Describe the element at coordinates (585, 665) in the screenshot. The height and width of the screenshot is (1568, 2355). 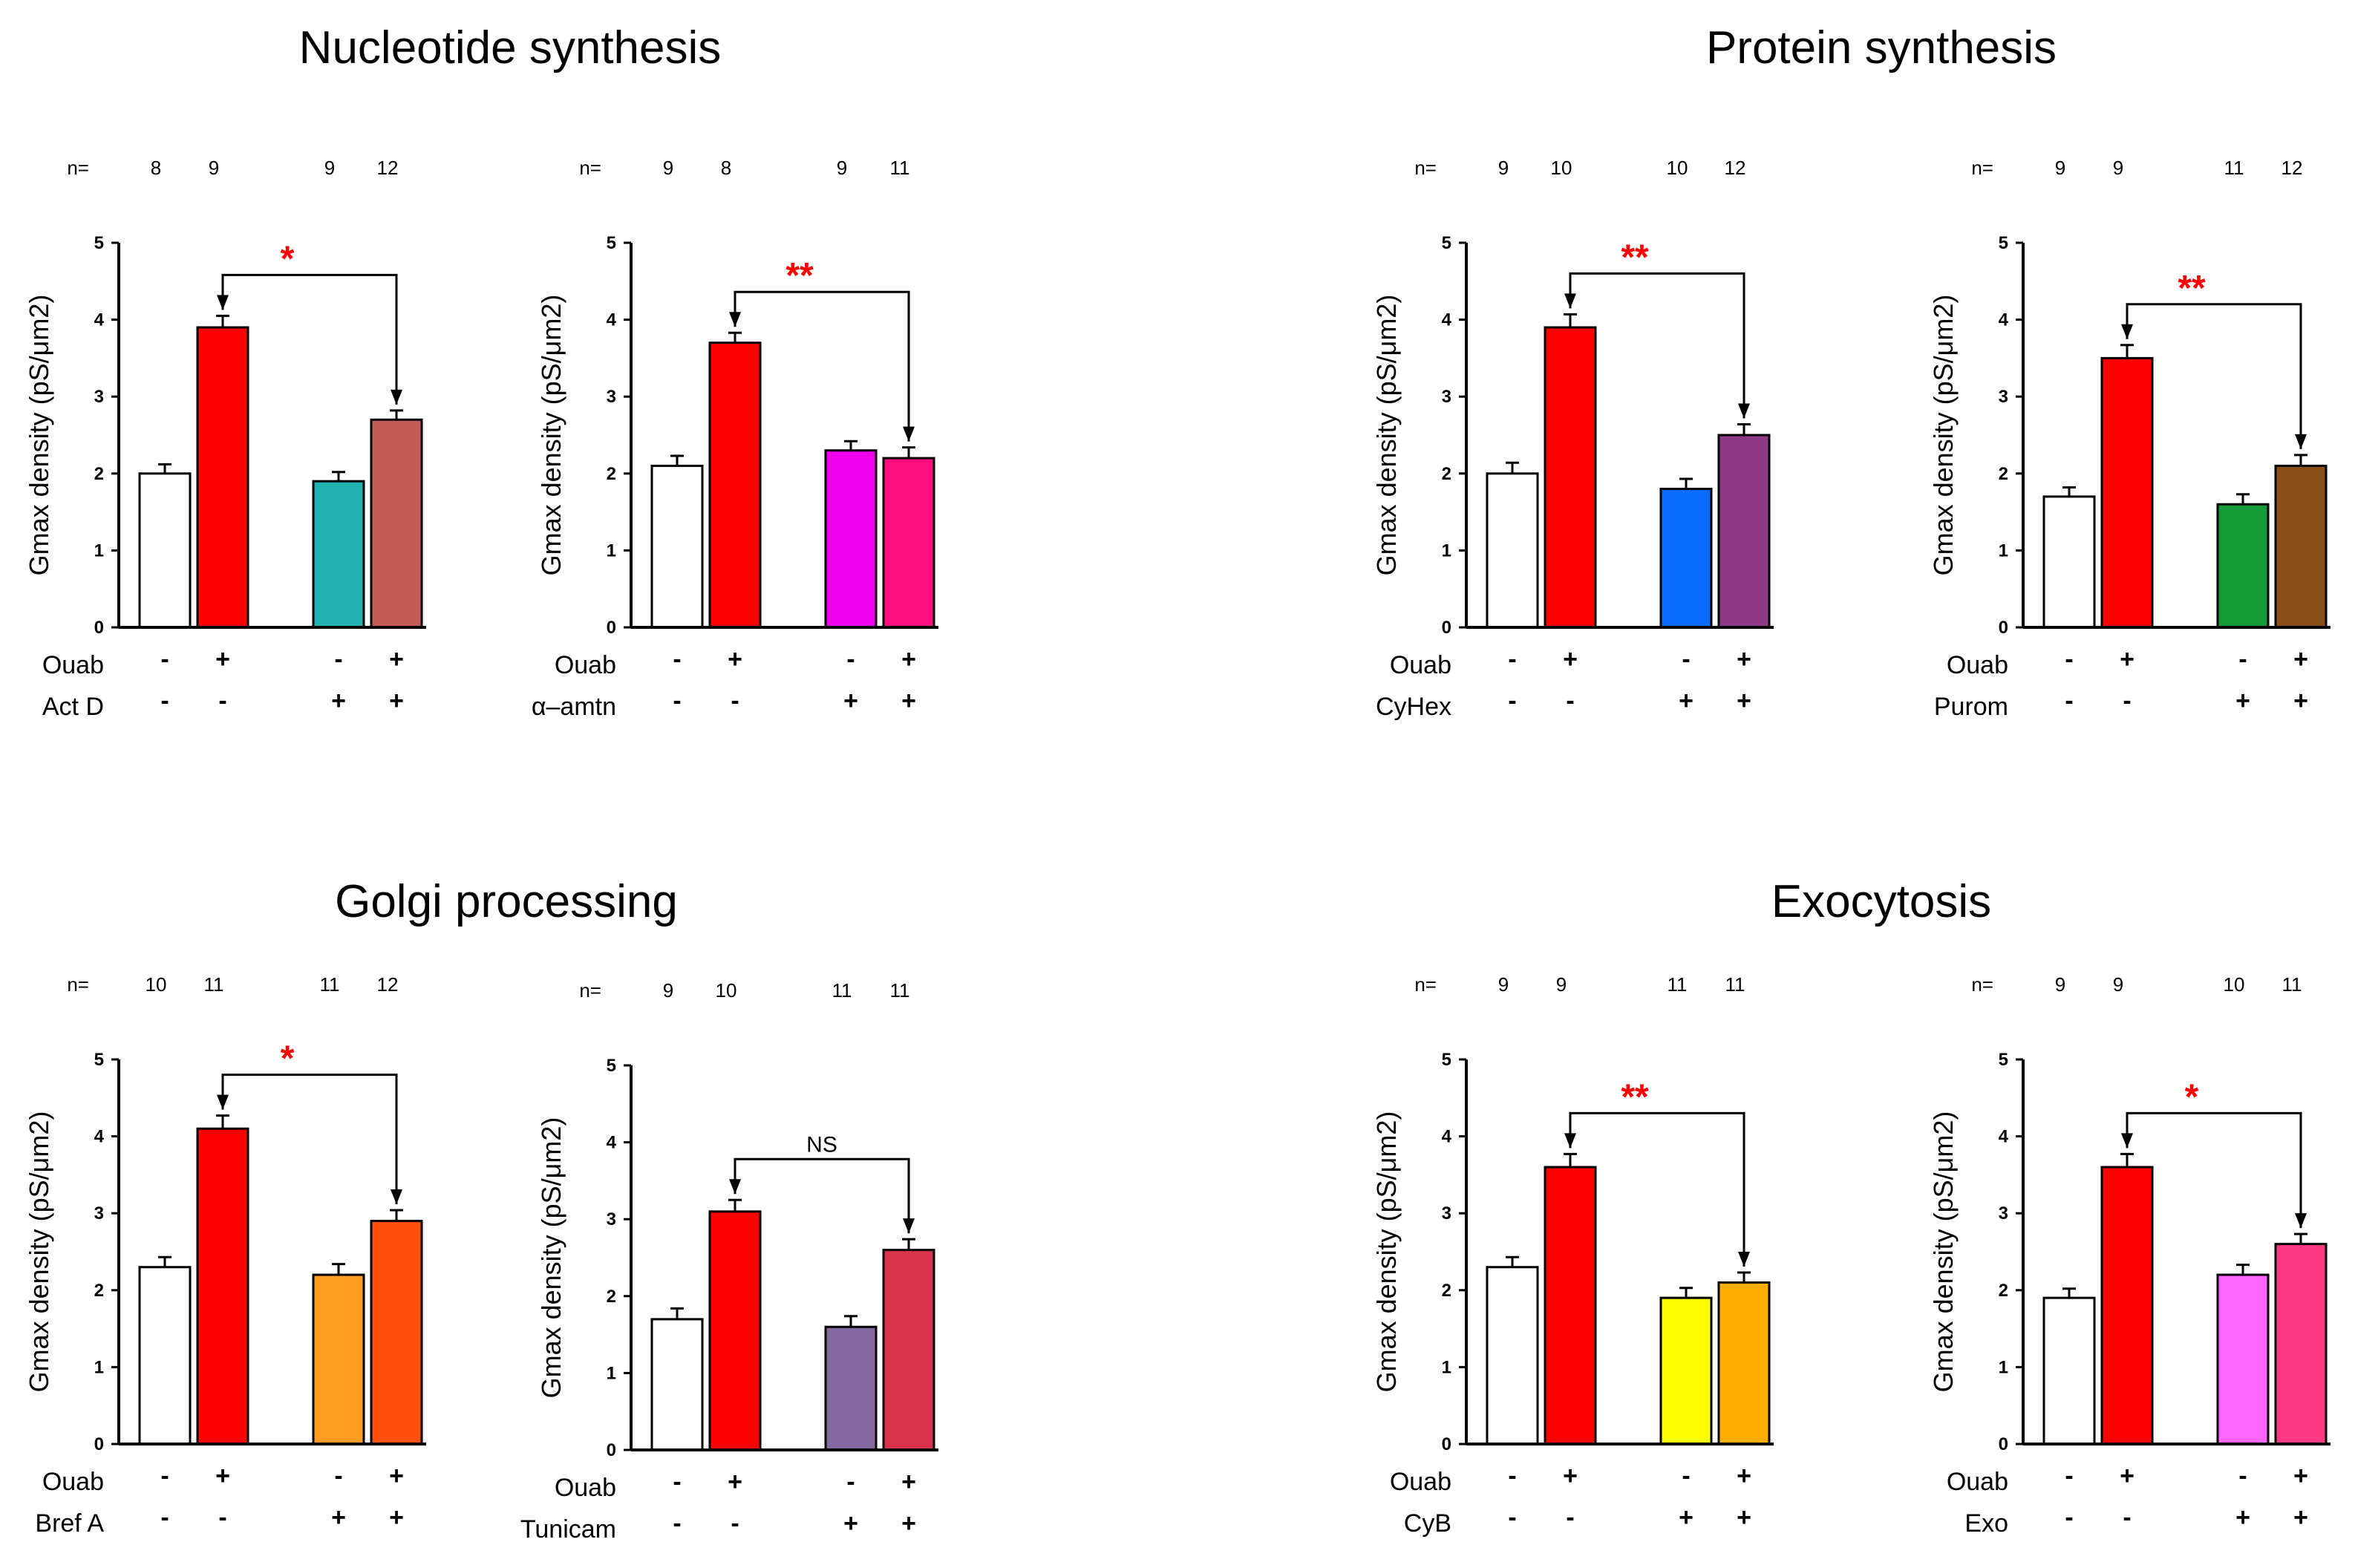
I see `ouab-label: Ouab` at that location.